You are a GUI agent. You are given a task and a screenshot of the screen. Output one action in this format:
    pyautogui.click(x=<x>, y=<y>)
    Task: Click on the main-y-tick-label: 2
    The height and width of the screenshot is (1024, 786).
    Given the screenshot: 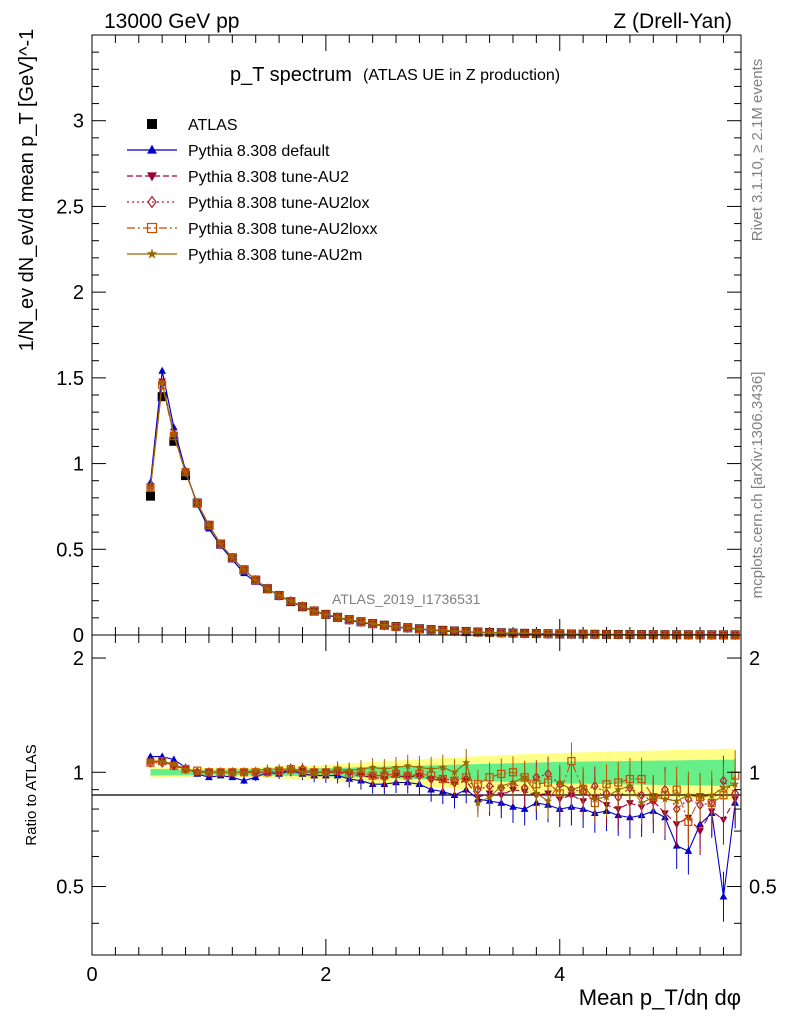 What is the action you would take?
    pyautogui.click(x=78, y=293)
    